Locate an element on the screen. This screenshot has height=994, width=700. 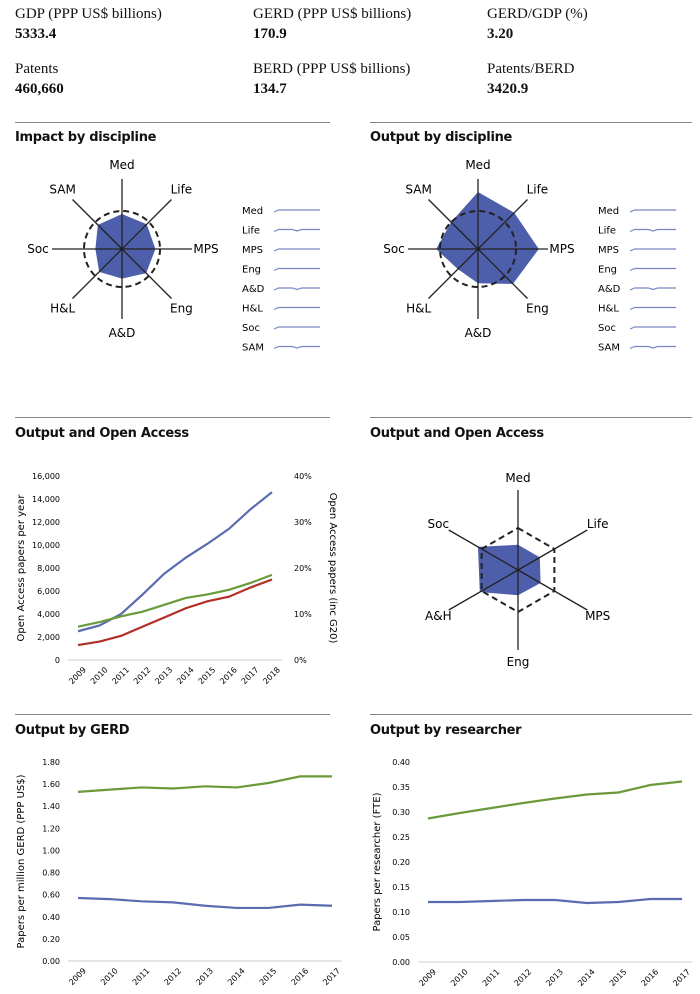
section-title-researcher: Output by researcher is located at coordinates (446, 730).